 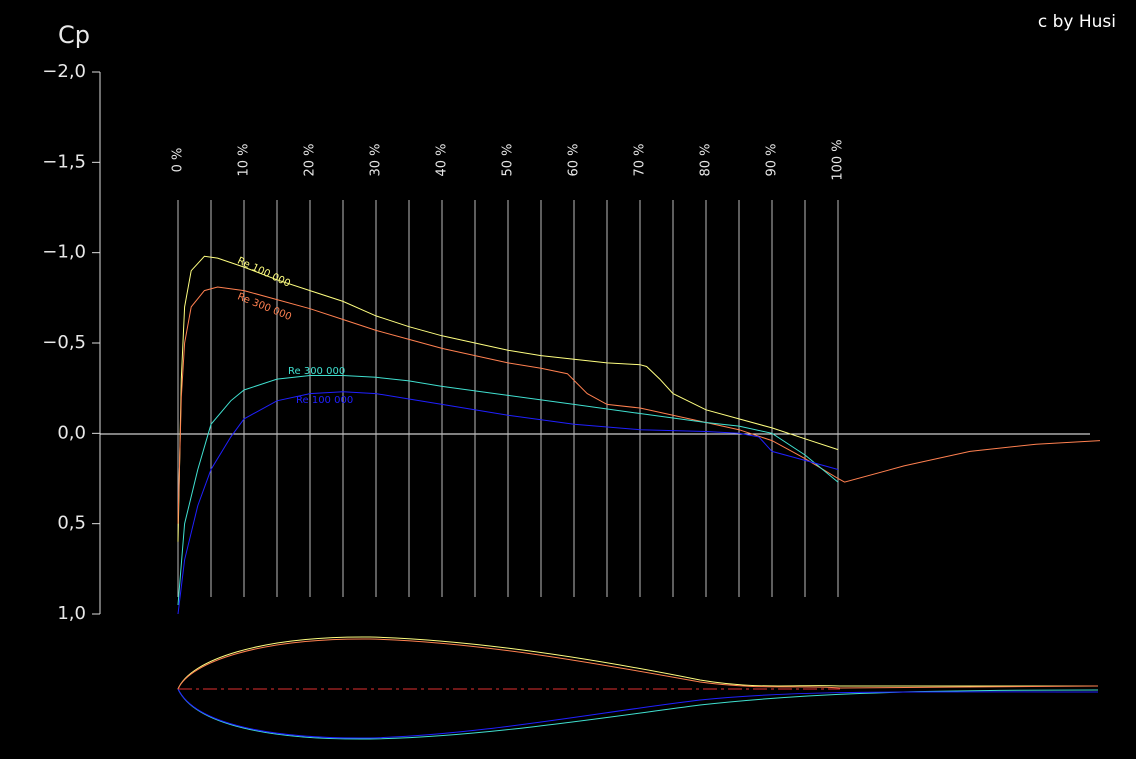 What do you see at coordinates (64, 252) in the screenshot?
I see `y-tick-label: −1,0` at bounding box center [64, 252].